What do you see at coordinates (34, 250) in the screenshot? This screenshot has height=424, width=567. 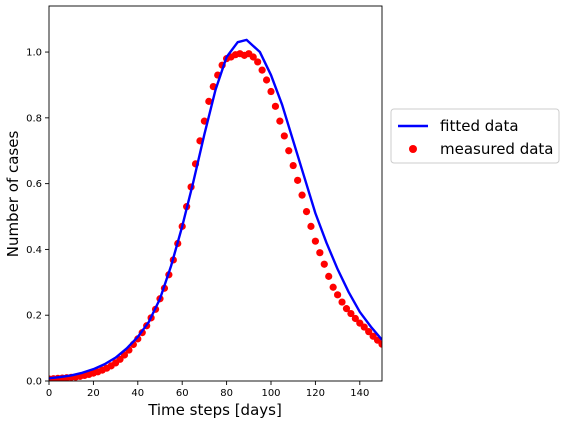 I see `y-tick-label: 0.4` at bounding box center [34, 250].